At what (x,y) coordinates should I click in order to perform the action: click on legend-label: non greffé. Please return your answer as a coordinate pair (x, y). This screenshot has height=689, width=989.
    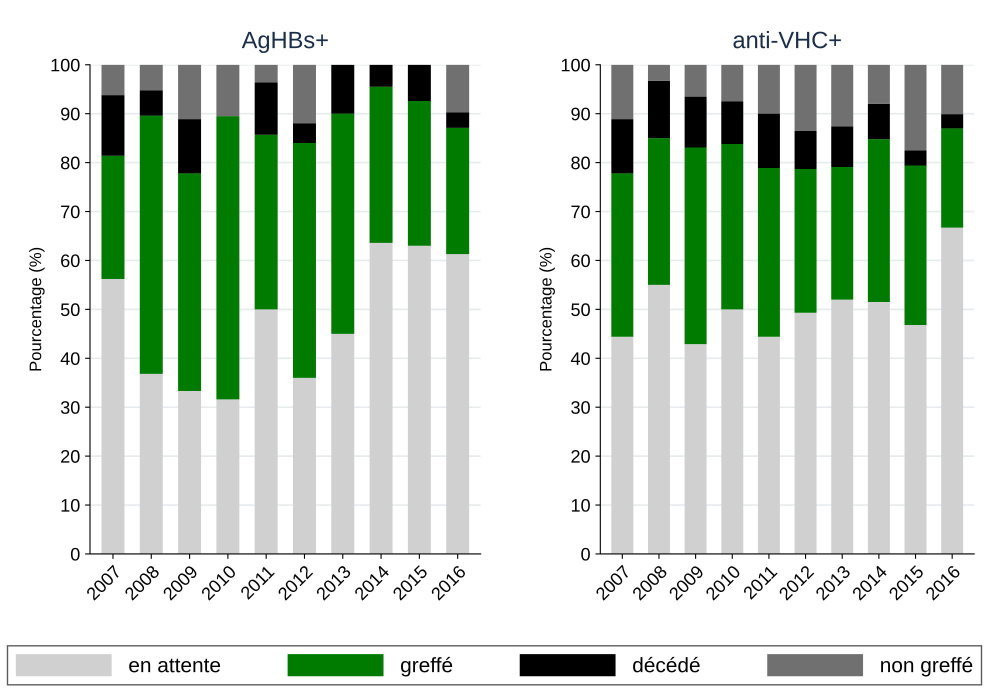
    Looking at the image, I should click on (926, 666).